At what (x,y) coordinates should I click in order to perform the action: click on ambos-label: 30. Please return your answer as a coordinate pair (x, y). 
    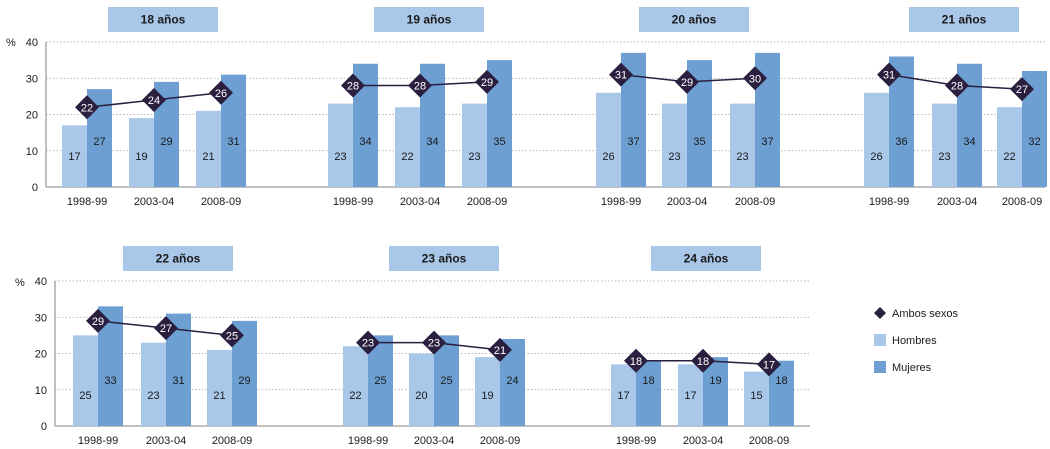
    Looking at the image, I should click on (755, 79).